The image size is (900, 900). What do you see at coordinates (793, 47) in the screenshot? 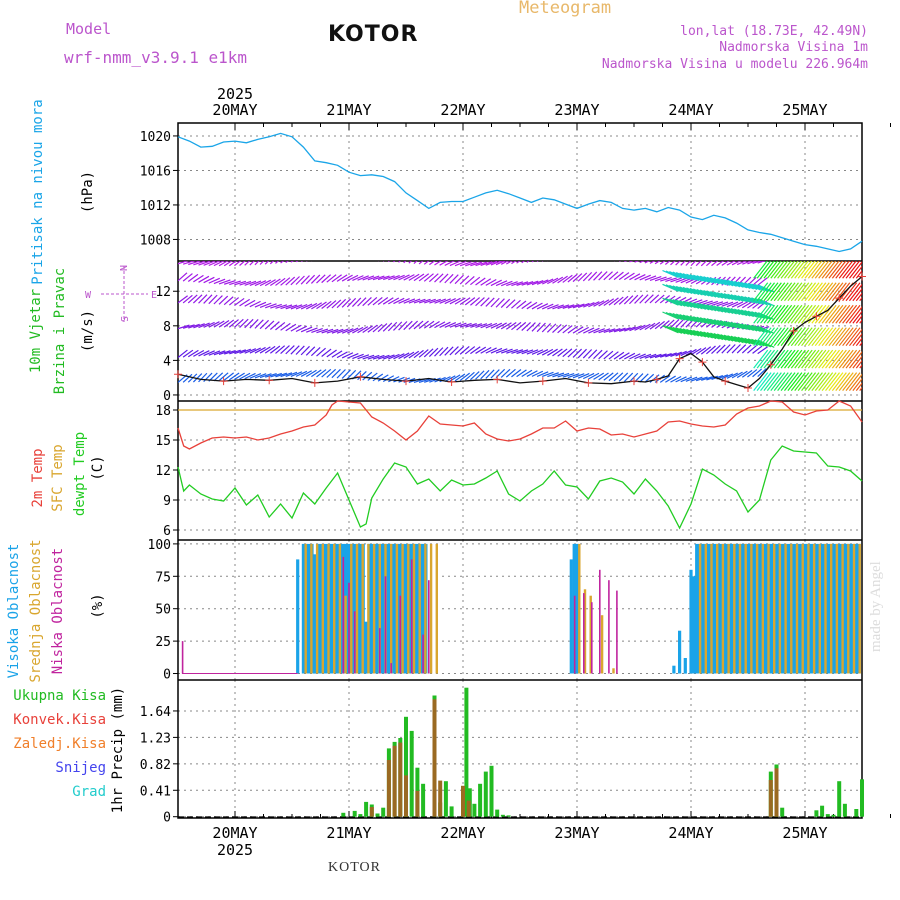
I see `elevation-label: Nadmorska Visina 1m` at bounding box center [793, 47].